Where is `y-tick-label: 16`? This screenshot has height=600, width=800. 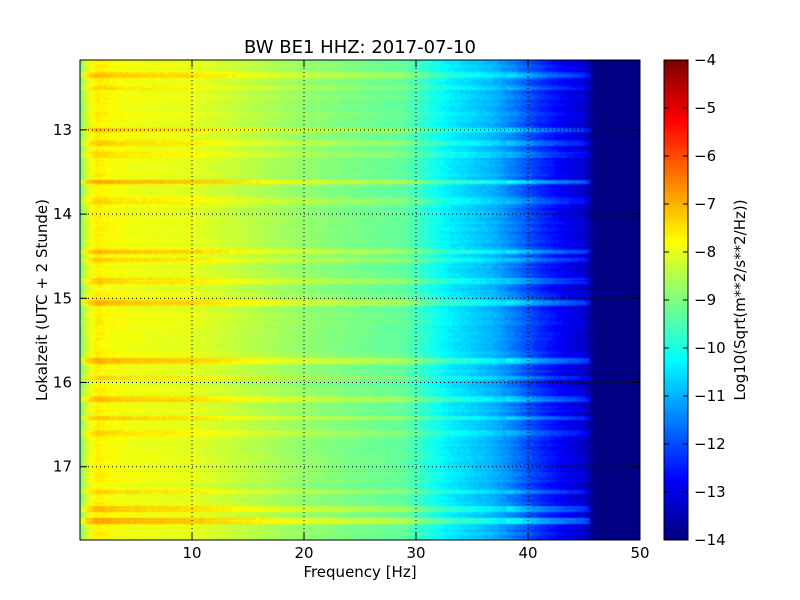
y-tick-label: 16 is located at coordinates (62, 383).